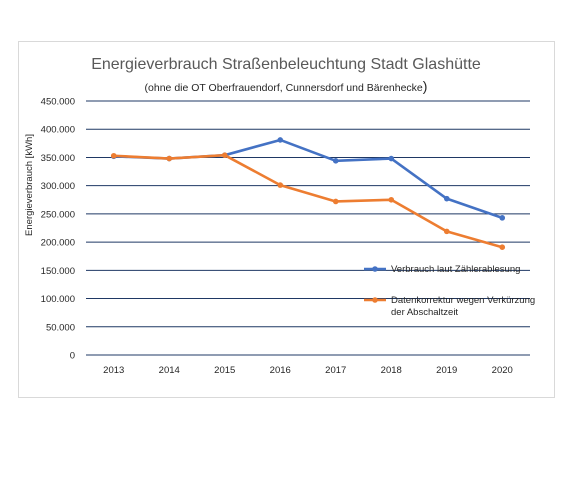 The width and height of the screenshot is (576, 488). I want to click on x-tick-label: 2014, so click(169, 370).